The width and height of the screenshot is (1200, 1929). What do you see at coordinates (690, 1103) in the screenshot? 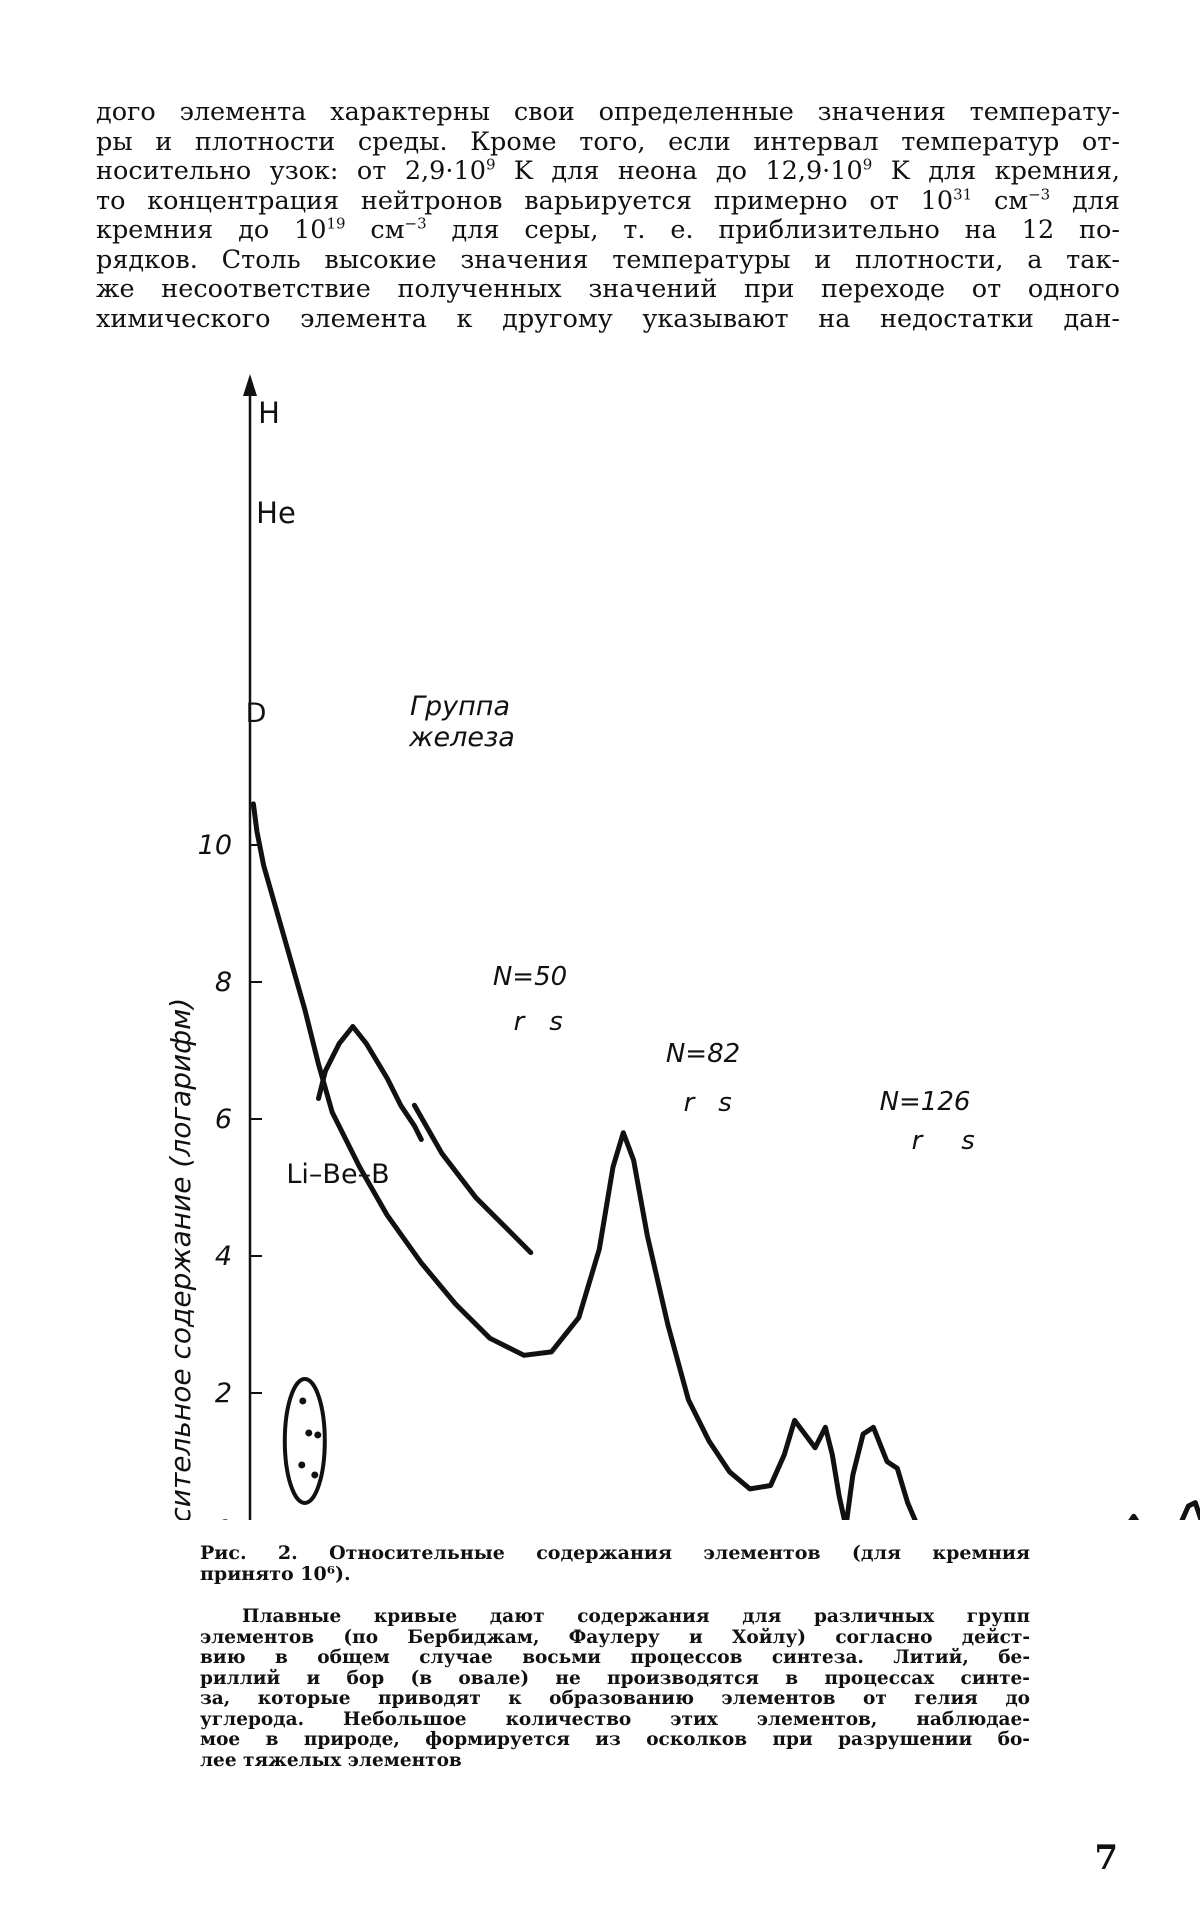
I see `n82-r-label: r` at bounding box center [690, 1103].